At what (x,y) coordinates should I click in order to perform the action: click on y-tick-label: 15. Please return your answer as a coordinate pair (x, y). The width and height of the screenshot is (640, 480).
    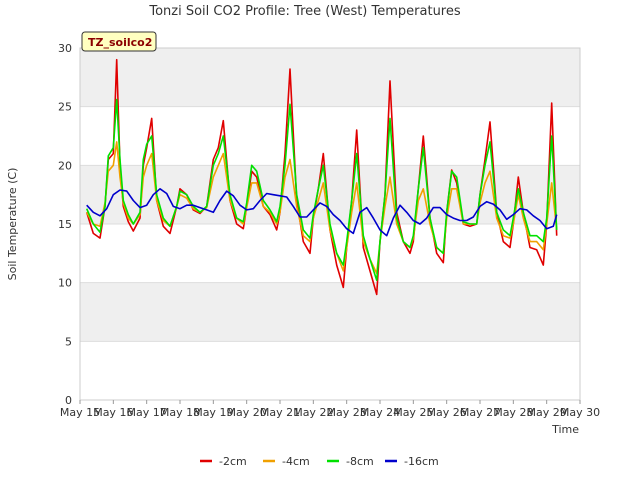
    Looking at the image, I should click on (65, 224).